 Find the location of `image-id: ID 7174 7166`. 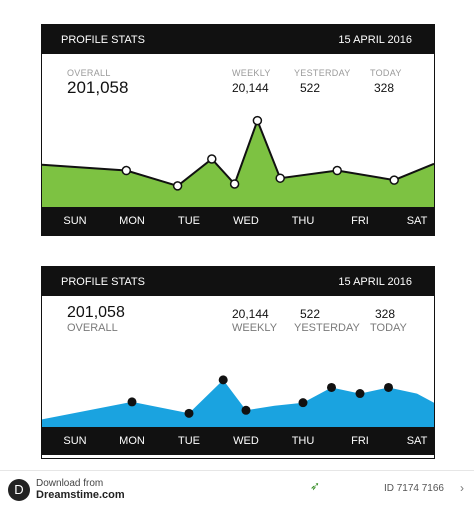

image-id: ID 7174 7166 is located at coordinates (413, 488).